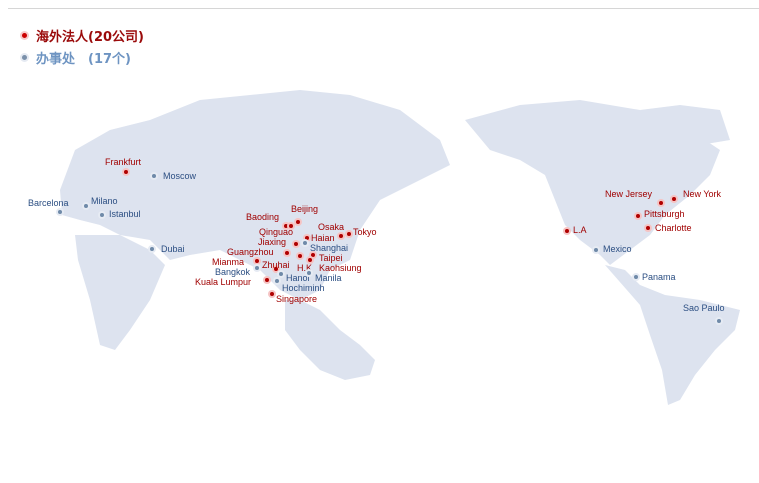 Image resolution: width=759 pixels, height=483 pixels. What do you see at coordinates (305, 268) in the screenshot?
I see `city-label: H.K` at bounding box center [305, 268].